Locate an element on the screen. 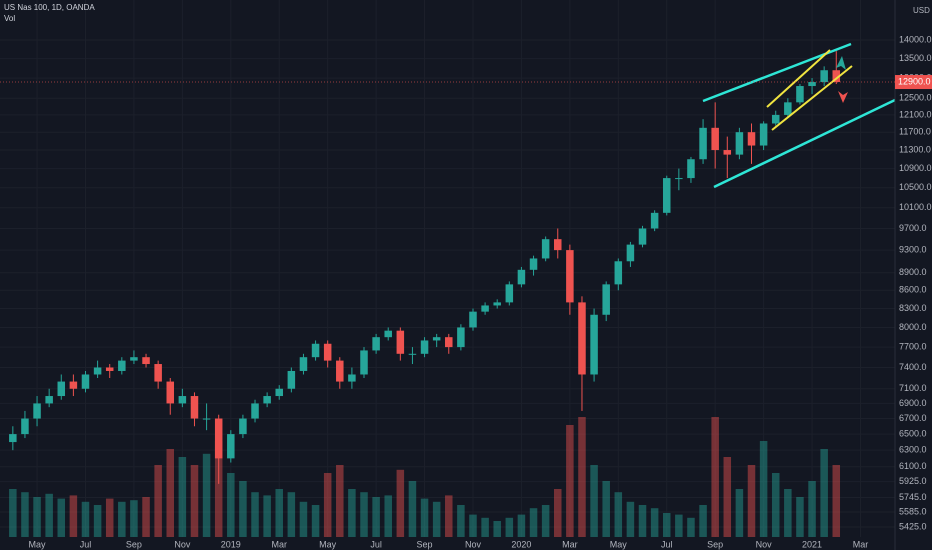 This screenshot has width=932, height=550. x-tick-label: May is located at coordinates (619, 544).